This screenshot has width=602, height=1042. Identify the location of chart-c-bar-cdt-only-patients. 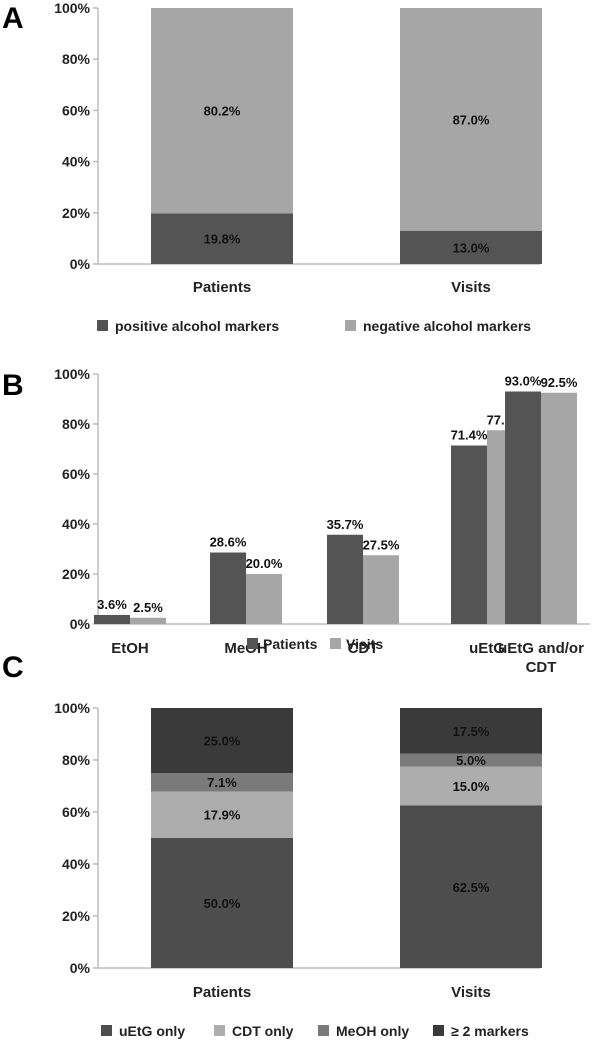
(222, 814).